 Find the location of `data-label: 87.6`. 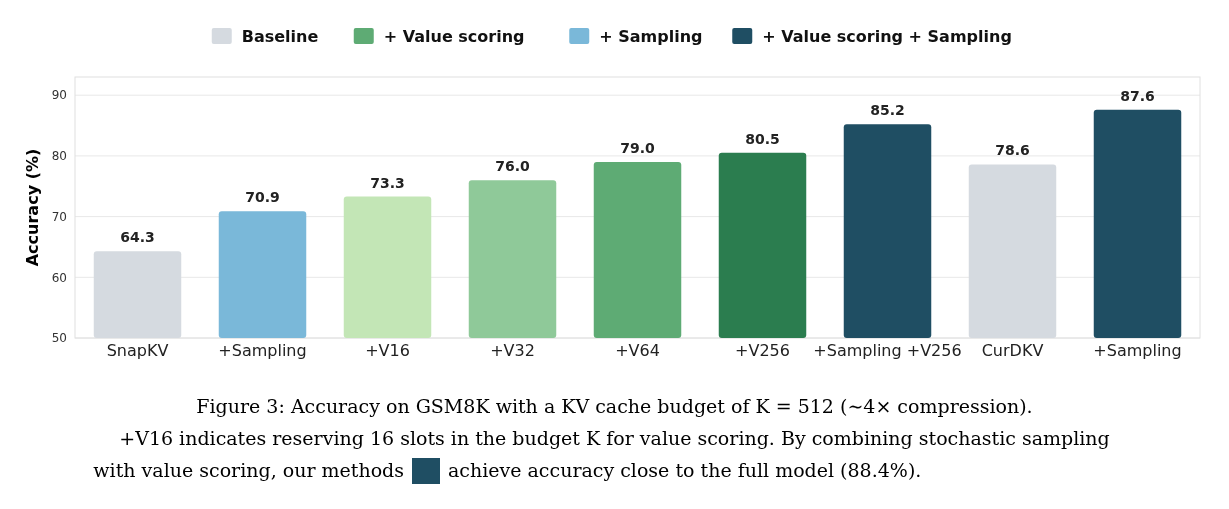

data-label: 87.6 is located at coordinates (1137, 95).